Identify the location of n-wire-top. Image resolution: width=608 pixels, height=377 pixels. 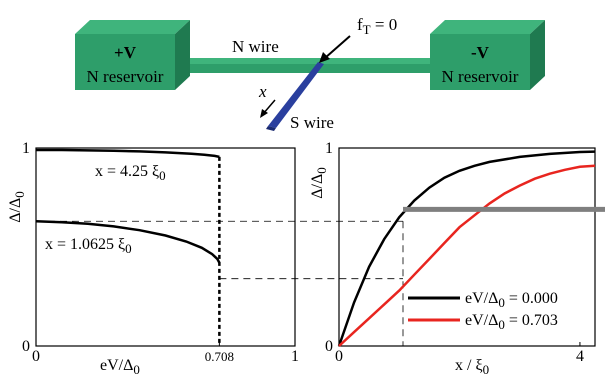
(311, 61).